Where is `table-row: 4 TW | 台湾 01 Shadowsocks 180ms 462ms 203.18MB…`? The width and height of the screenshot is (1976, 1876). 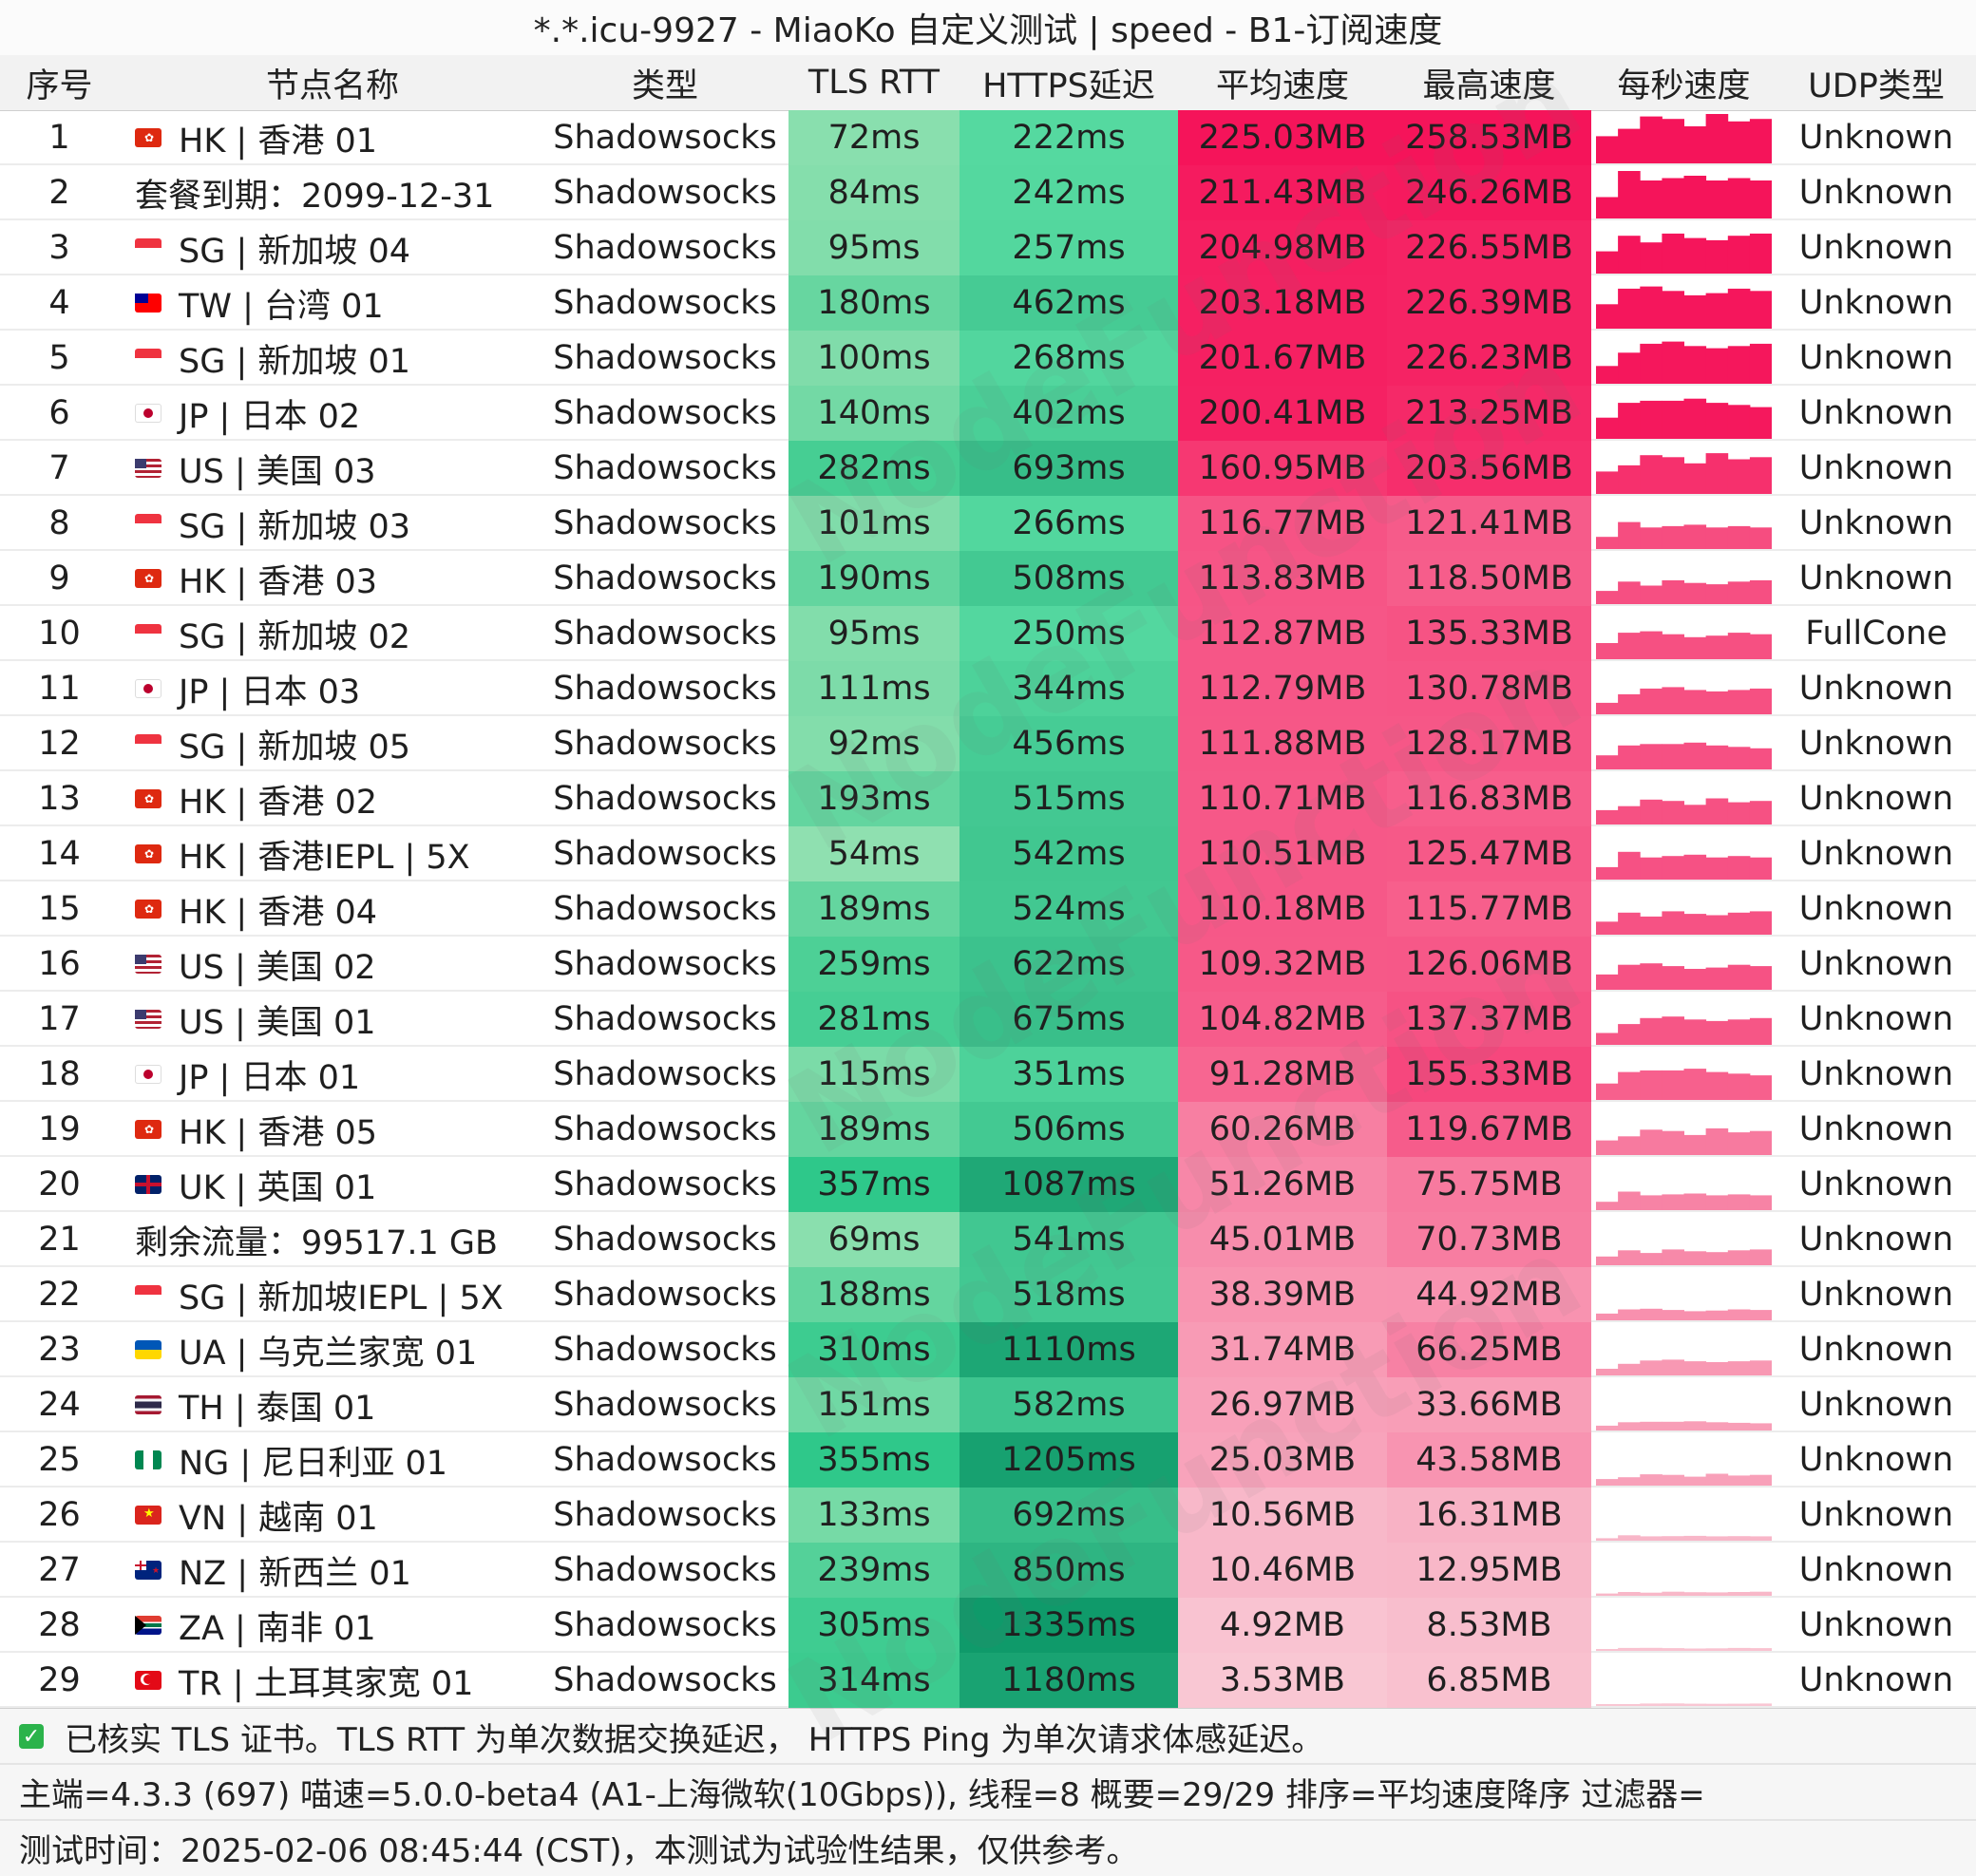
table-row: 4 TW | 台湾 01 Shadowsocks 180ms 462ms 203.18MB… is located at coordinates (988, 303).